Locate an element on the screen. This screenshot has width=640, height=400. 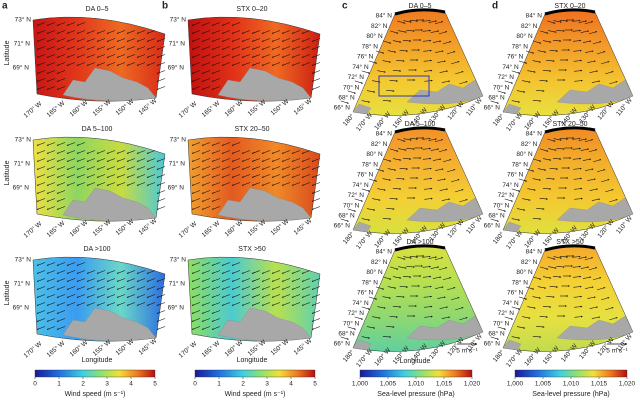
latitude-label: 72° N is located at coordinates (506, 195).